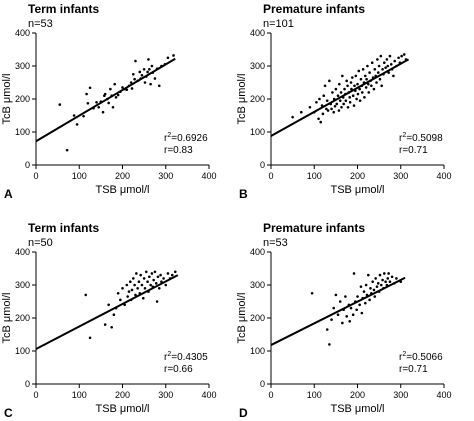 The width and height of the screenshot is (474, 421). What do you see at coordinates (413, 150) in the screenshot?
I see `r-label: r=0.71` at bounding box center [413, 150].